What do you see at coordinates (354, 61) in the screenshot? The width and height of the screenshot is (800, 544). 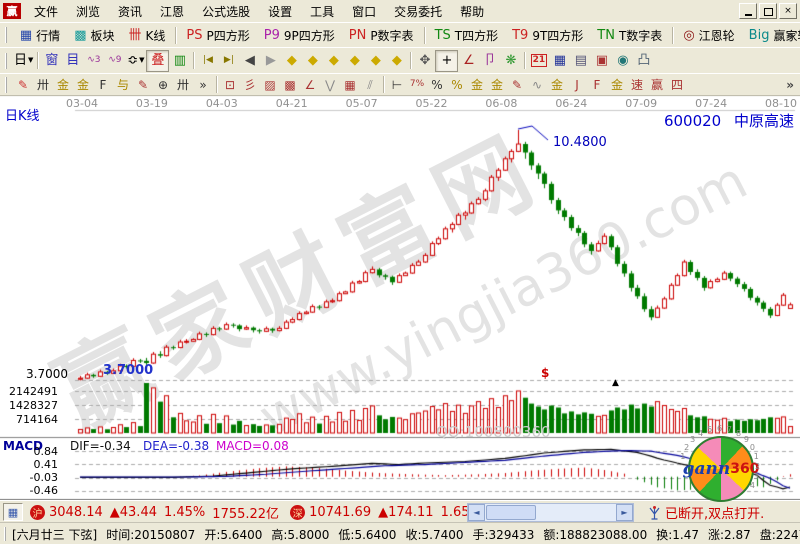 I see `zoom-out-h-button: ◆` at bounding box center [354, 61].